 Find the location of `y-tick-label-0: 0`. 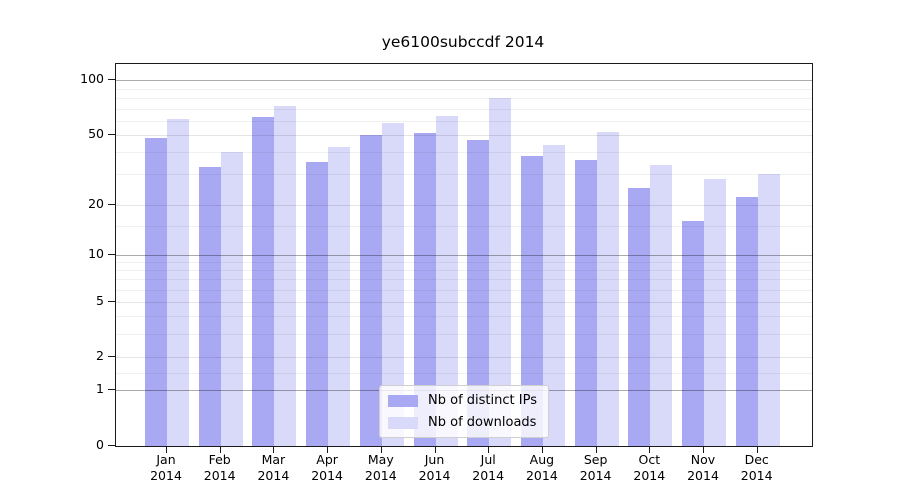

y-tick-label-0: 0 is located at coordinates (100, 444).